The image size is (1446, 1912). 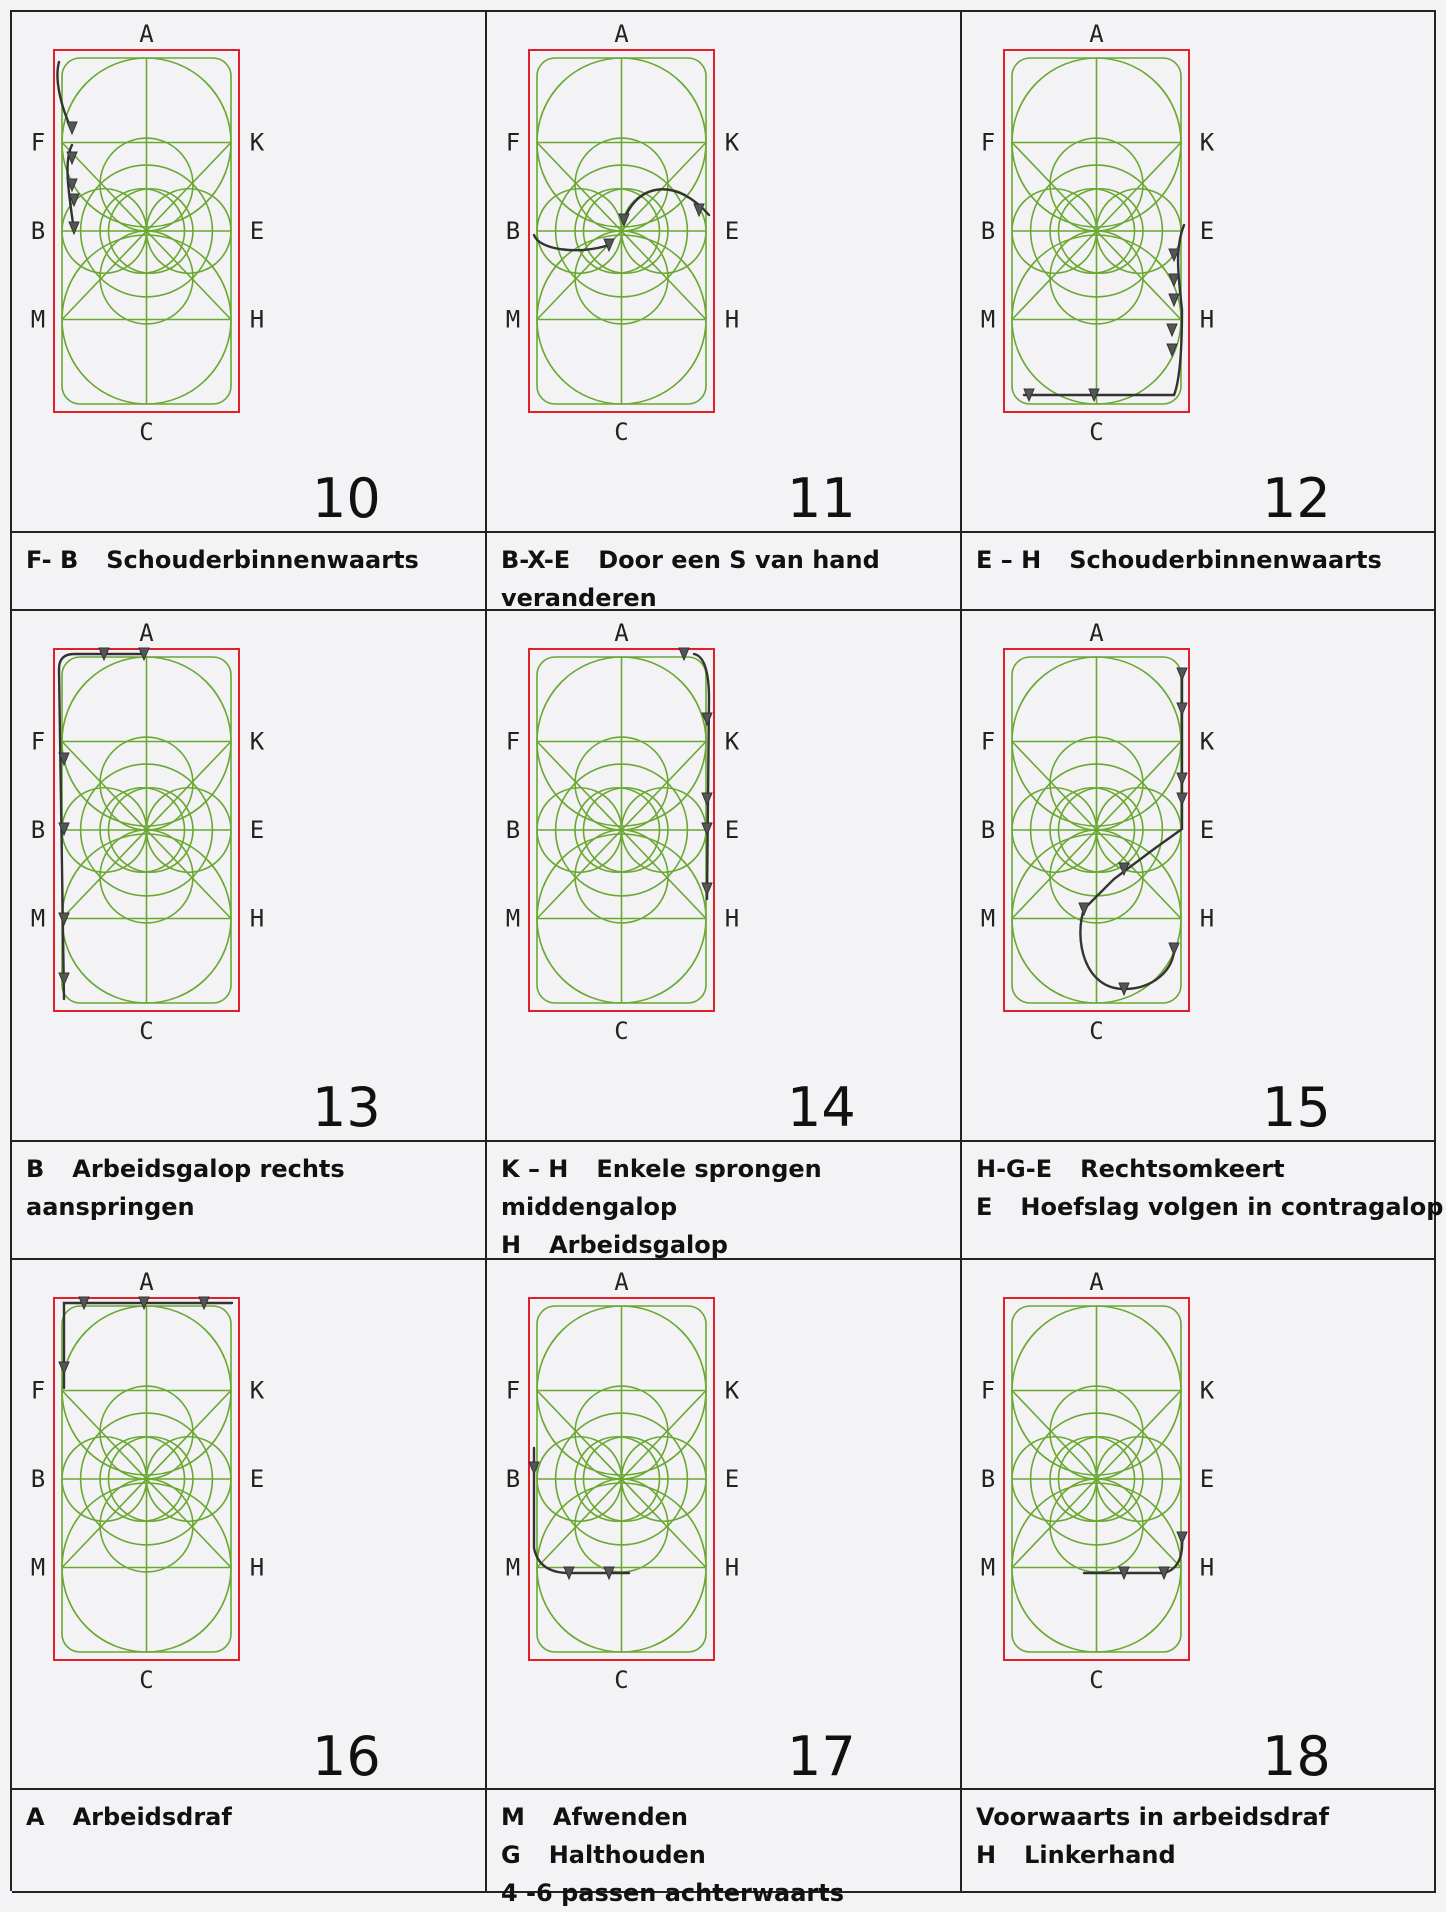 I want to click on figure-number: 10, so click(x=346, y=498).